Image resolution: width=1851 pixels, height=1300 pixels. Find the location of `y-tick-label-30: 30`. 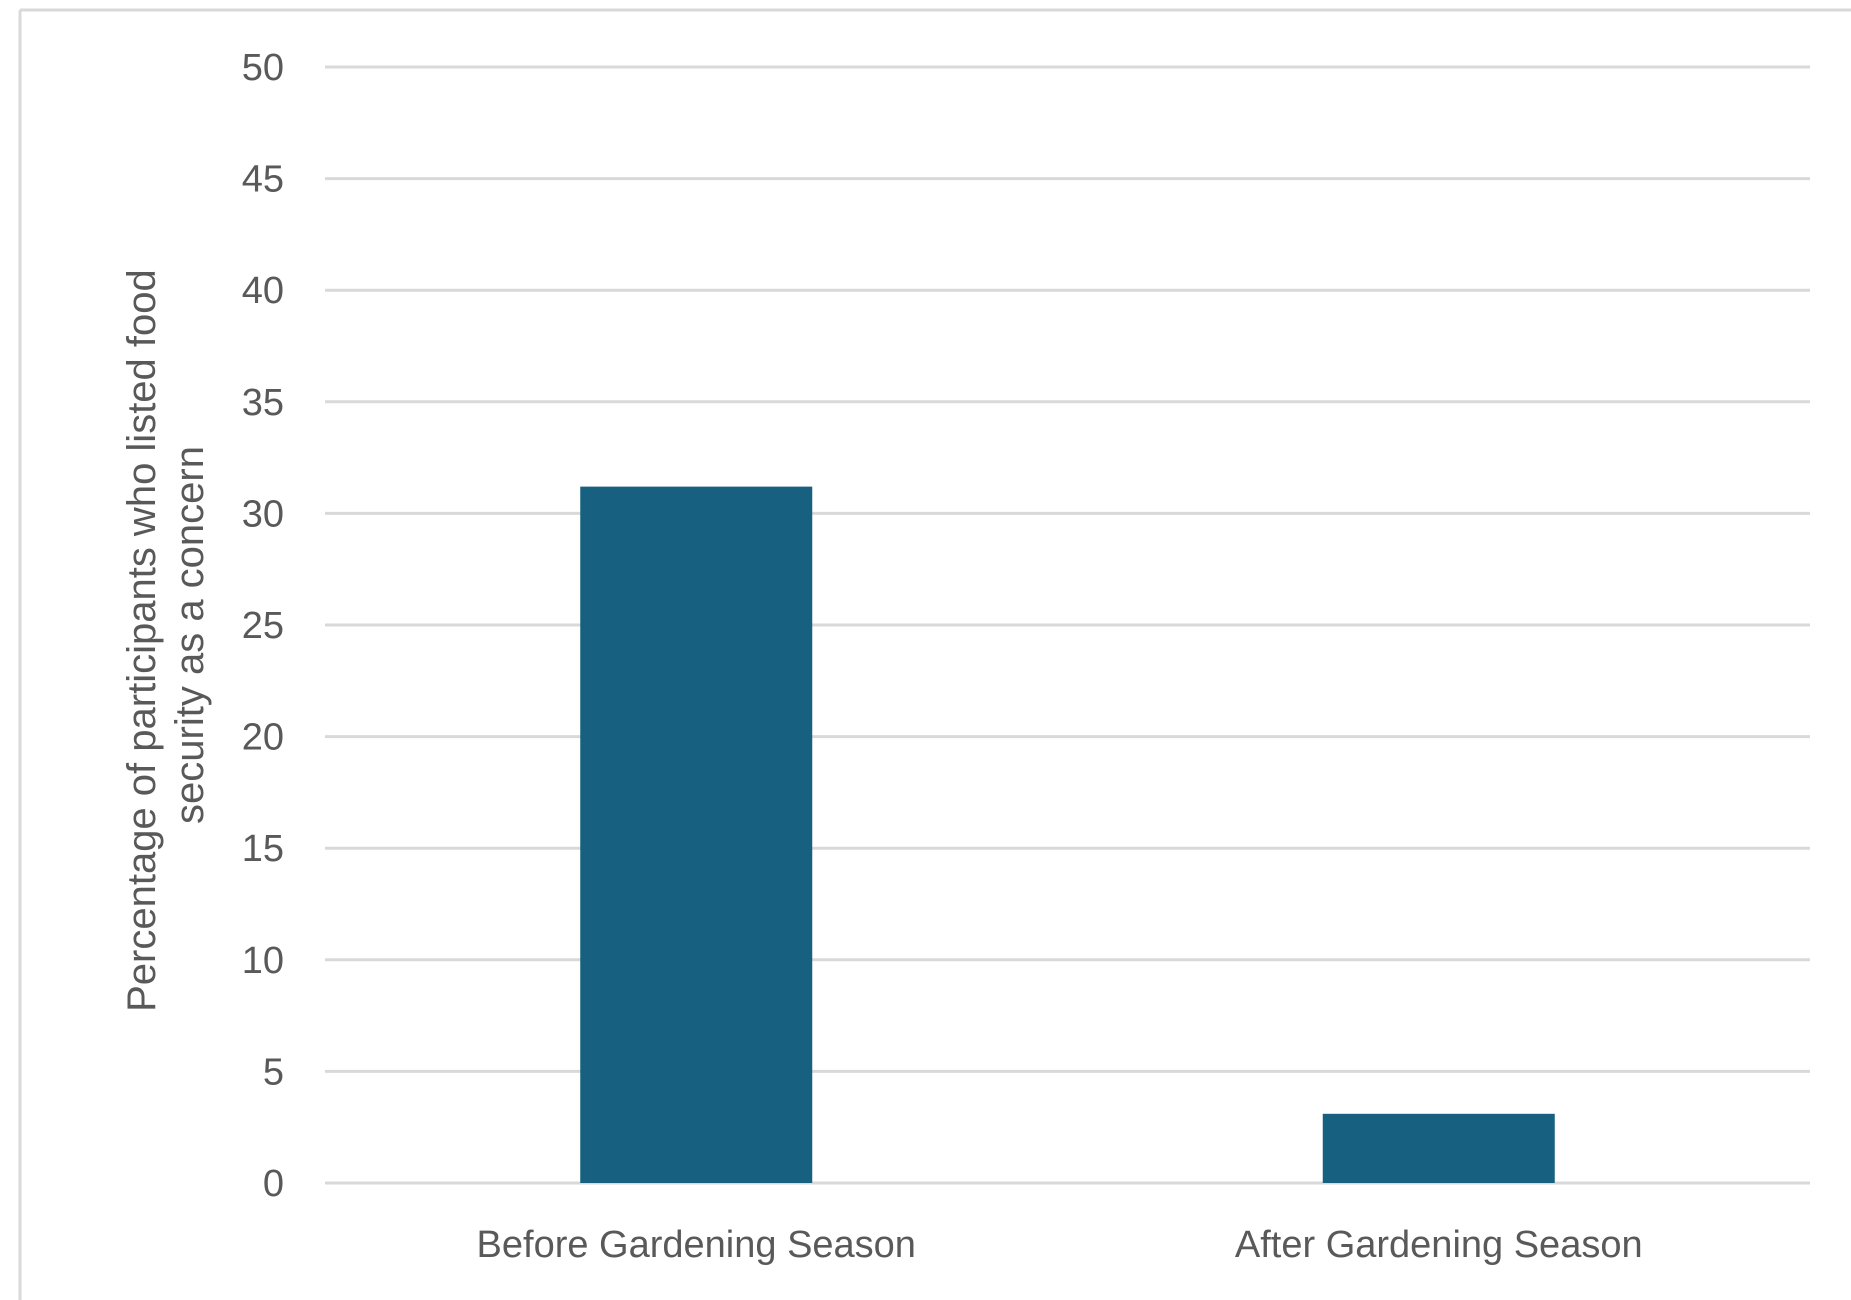

y-tick-label-30: 30 is located at coordinates (263, 514).